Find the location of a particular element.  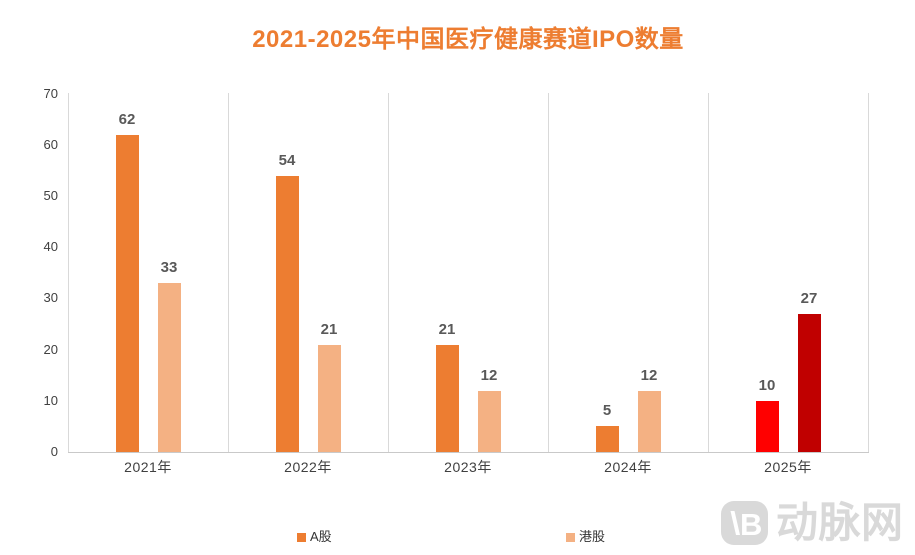

y-tick-label: 20 is located at coordinates (50, 349).